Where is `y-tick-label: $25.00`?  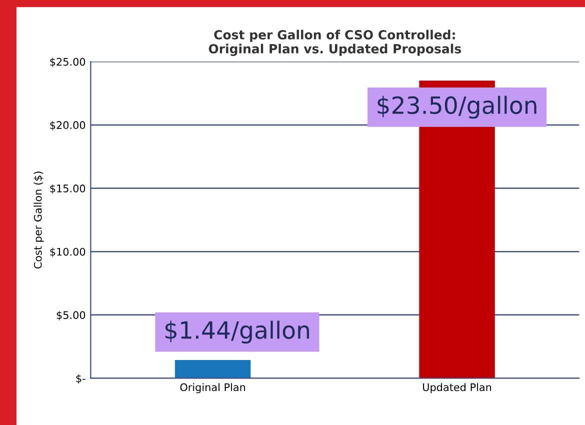 y-tick-label: $25.00 is located at coordinates (68, 63).